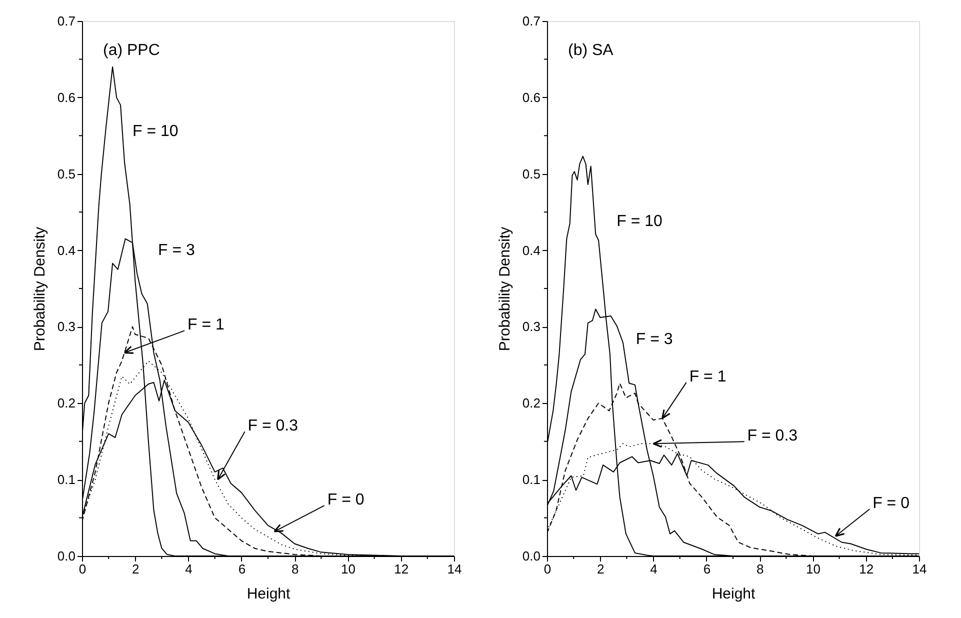  What do you see at coordinates (591, 50) in the screenshot?
I see `annotation: (b) SA` at bounding box center [591, 50].